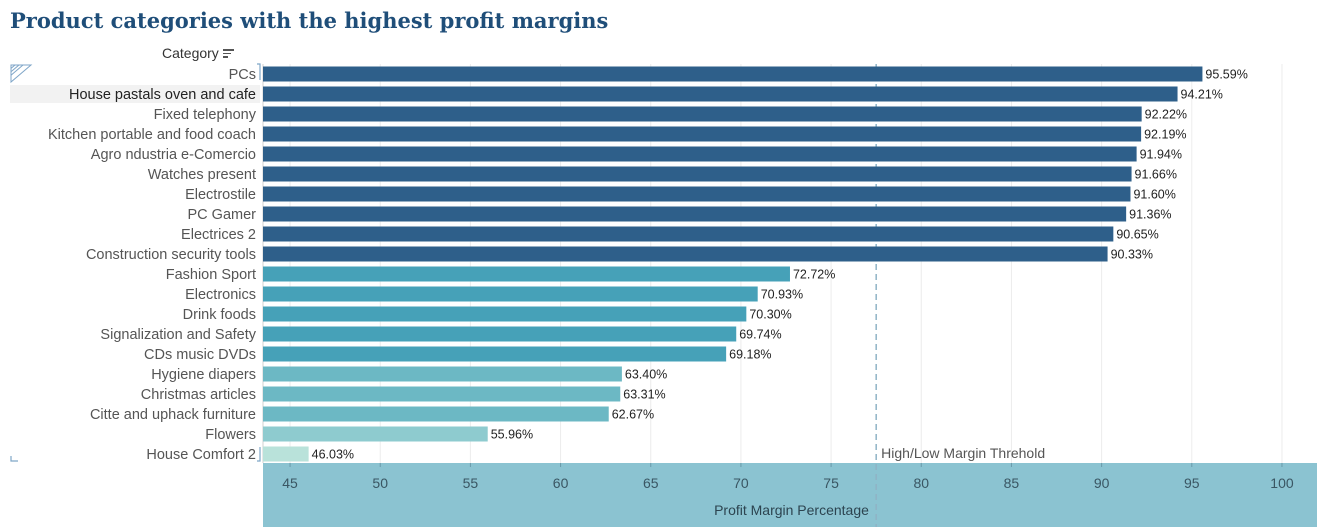  What do you see at coordinates (21, 74) in the screenshot?
I see `selection-corner-icon` at bounding box center [21, 74].